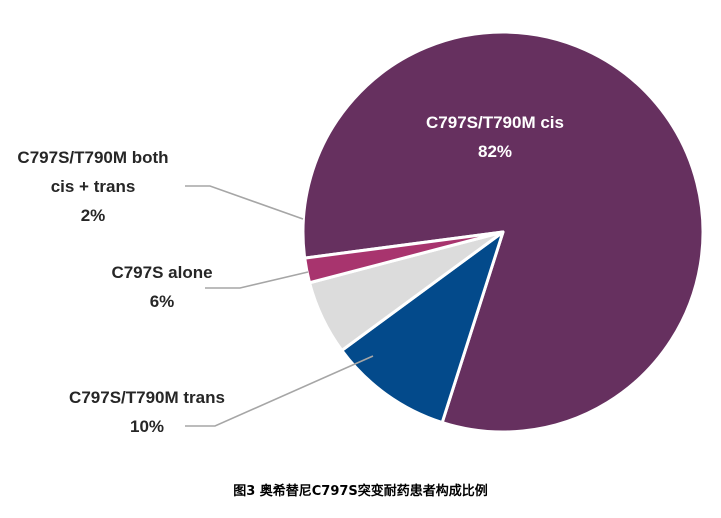 This screenshot has height=518, width=721. Describe the element at coordinates (162, 301) in the screenshot. I see `slice-label-2-line-1: 6%` at that location.